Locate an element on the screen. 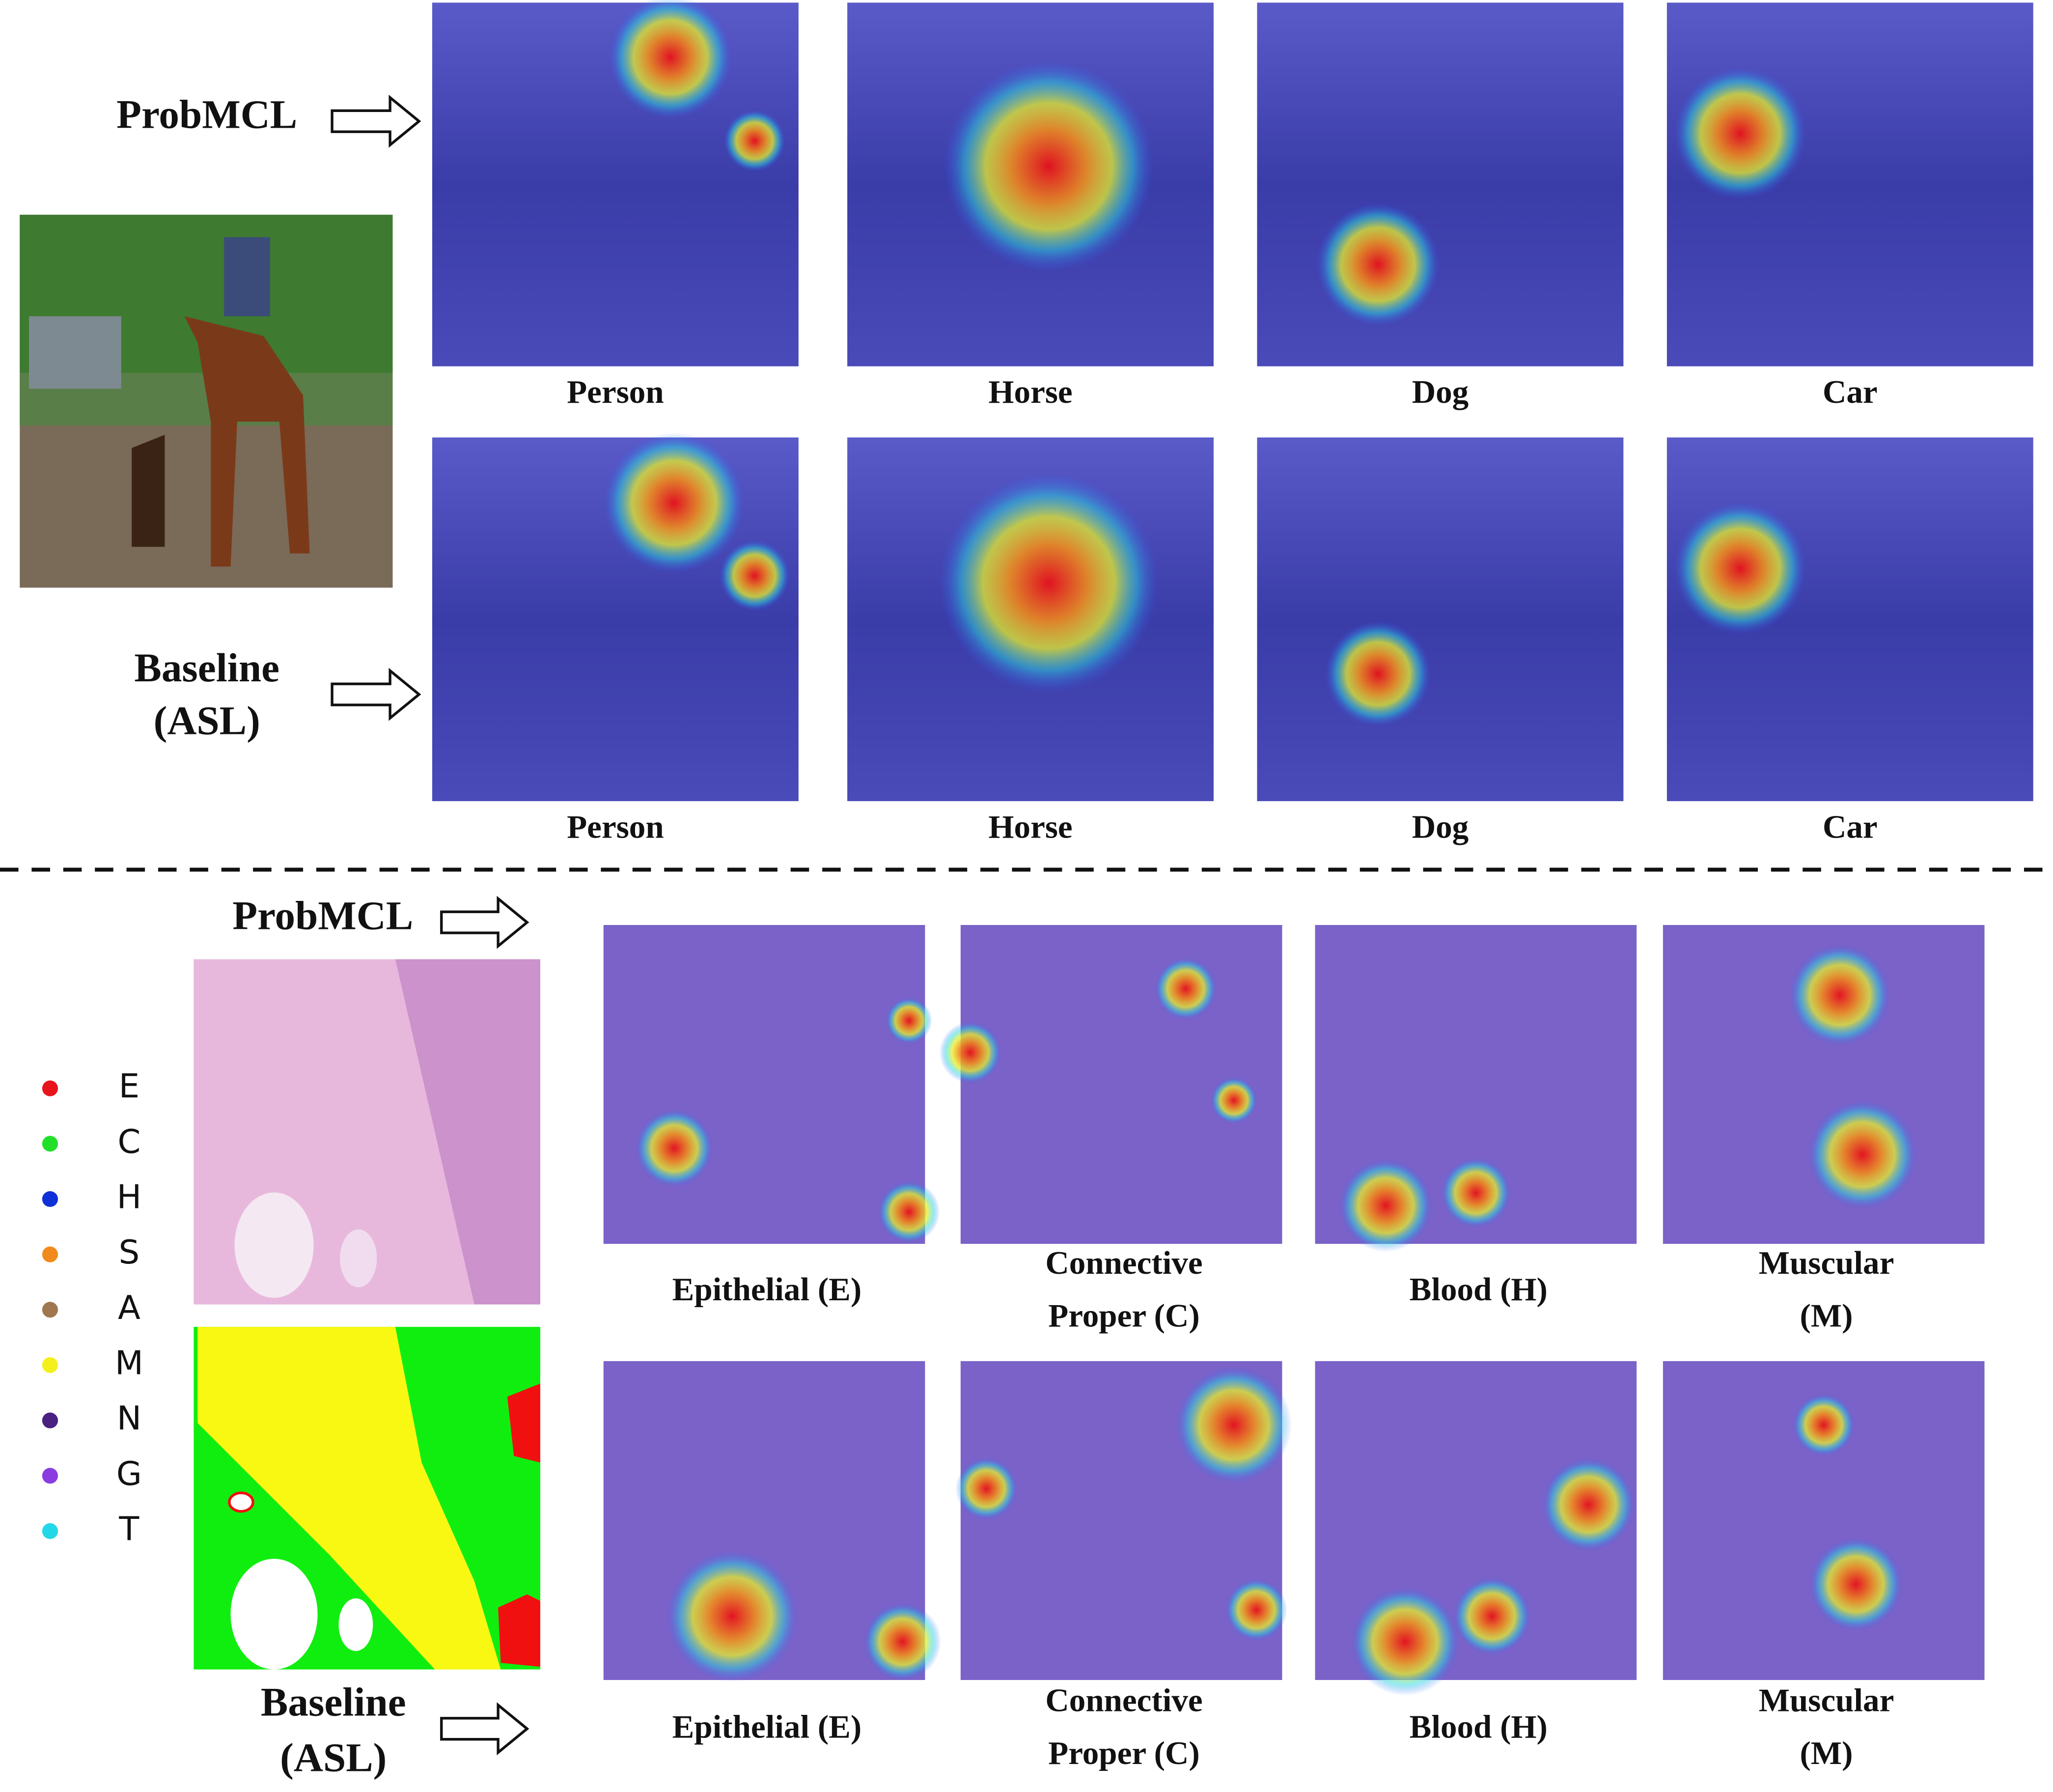  legend-label: C is located at coordinates (130, 1141).